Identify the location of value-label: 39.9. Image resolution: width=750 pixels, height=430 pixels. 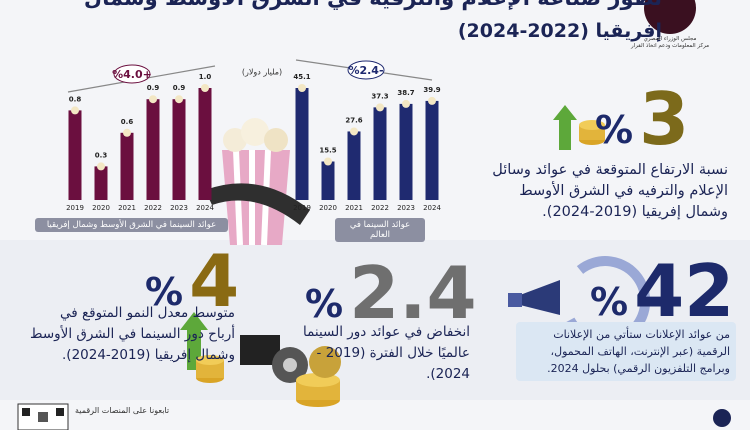
(431, 90).